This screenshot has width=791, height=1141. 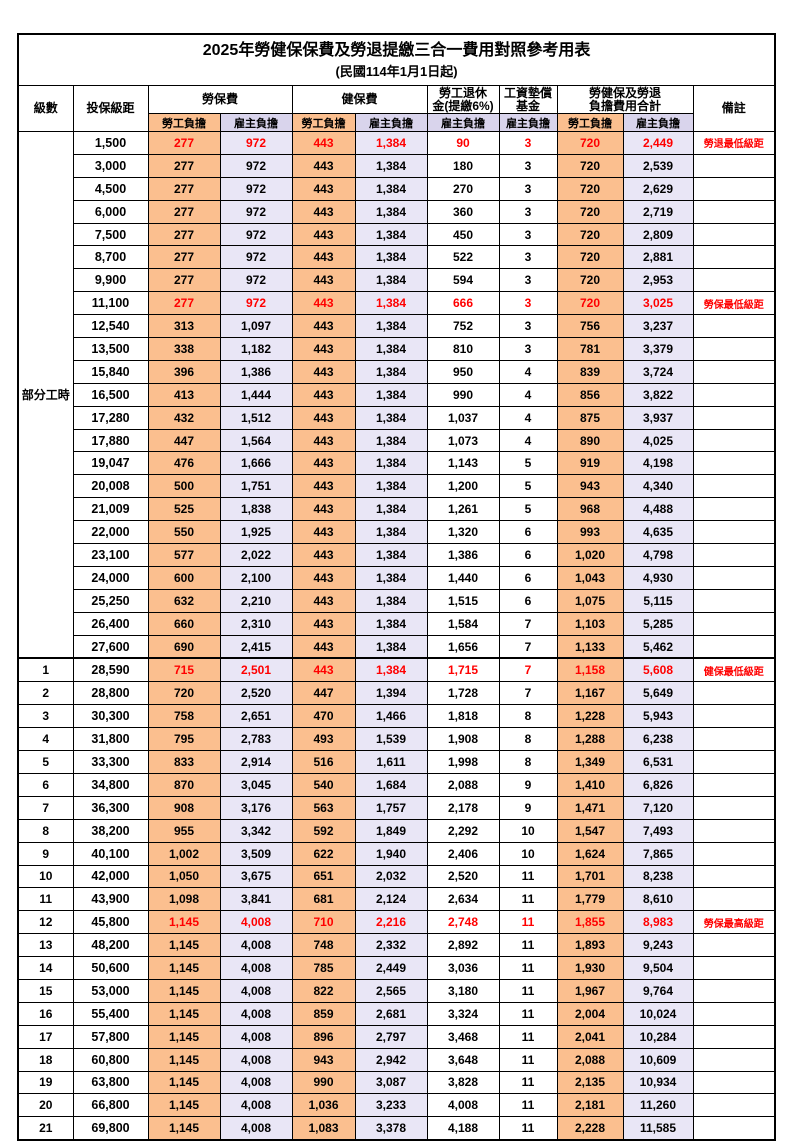 What do you see at coordinates (463, 463) in the screenshot?
I see `fee-cell: 1,143` at bounding box center [463, 463].